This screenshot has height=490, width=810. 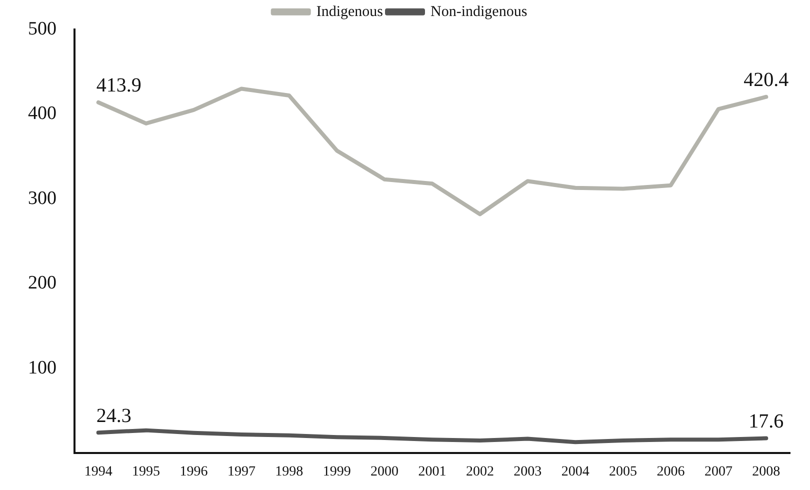 What do you see at coordinates (432, 472) in the screenshot?
I see `x-tick-label: 2001` at bounding box center [432, 472].